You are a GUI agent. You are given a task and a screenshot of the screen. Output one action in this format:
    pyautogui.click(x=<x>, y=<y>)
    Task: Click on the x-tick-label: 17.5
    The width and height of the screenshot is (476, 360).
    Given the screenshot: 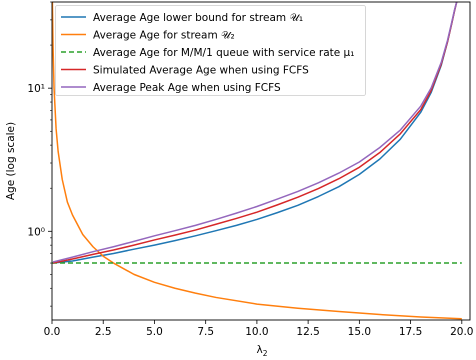 What is the action you would take?
    pyautogui.click(x=410, y=332)
    